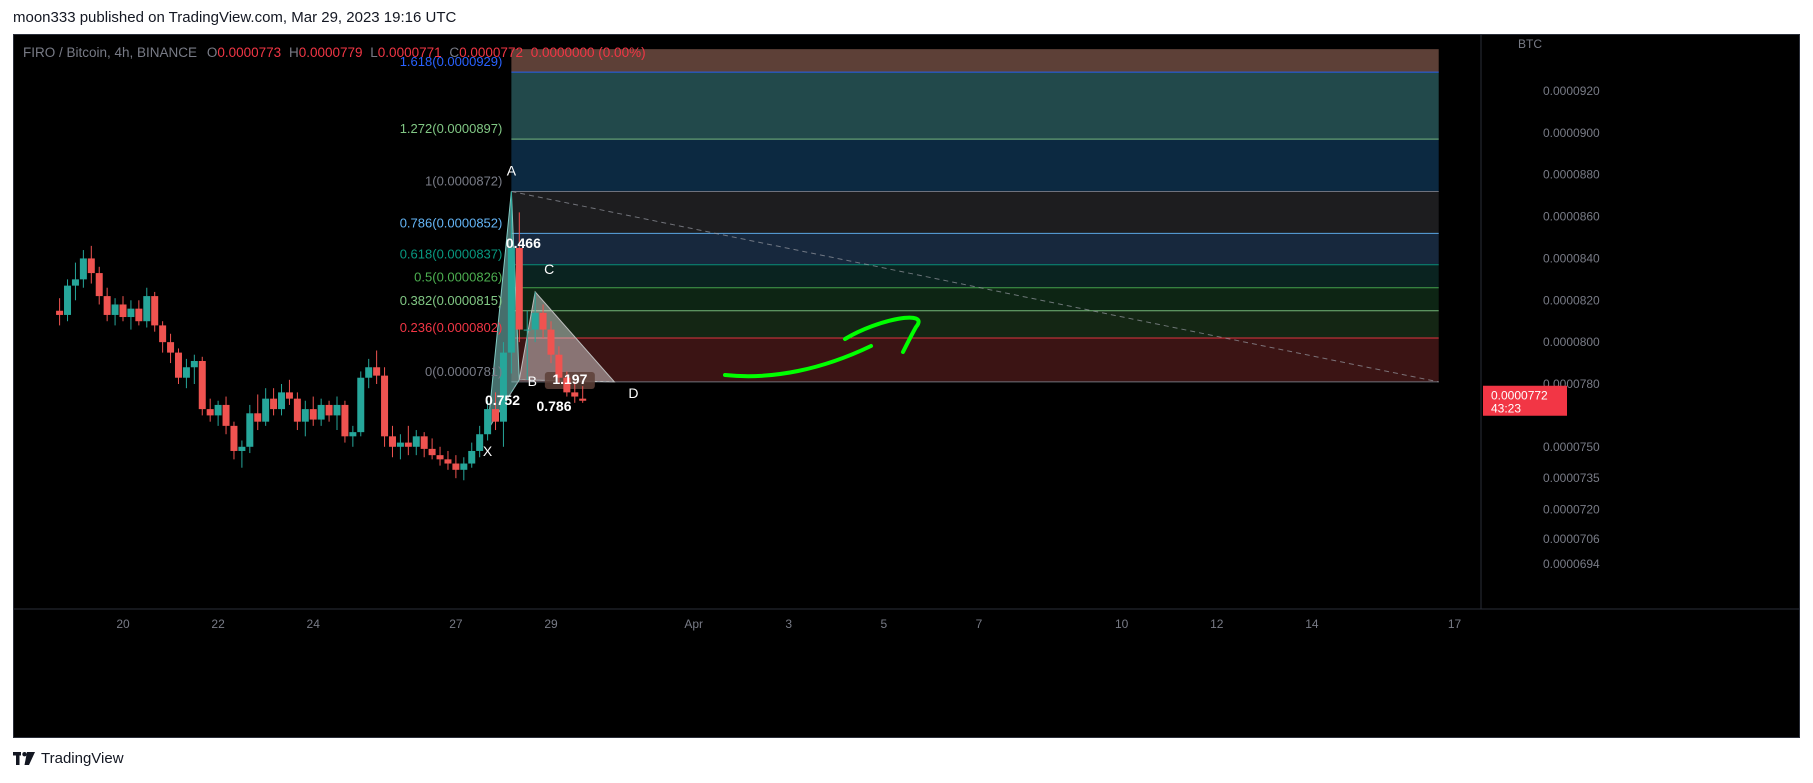 This screenshot has height=783, width=1813. I want to click on pattern-point-label: X, so click(488, 451).